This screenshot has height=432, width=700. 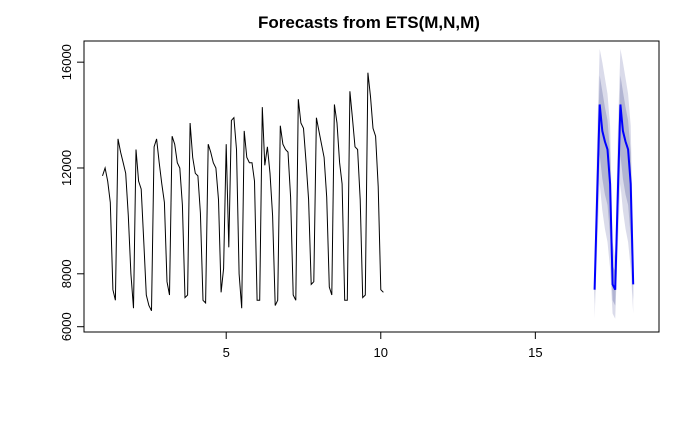 What do you see at coordinates (66, 62) in the screenshot?
I see `y-tick-label: 16000` at bounding box center [66, 62].